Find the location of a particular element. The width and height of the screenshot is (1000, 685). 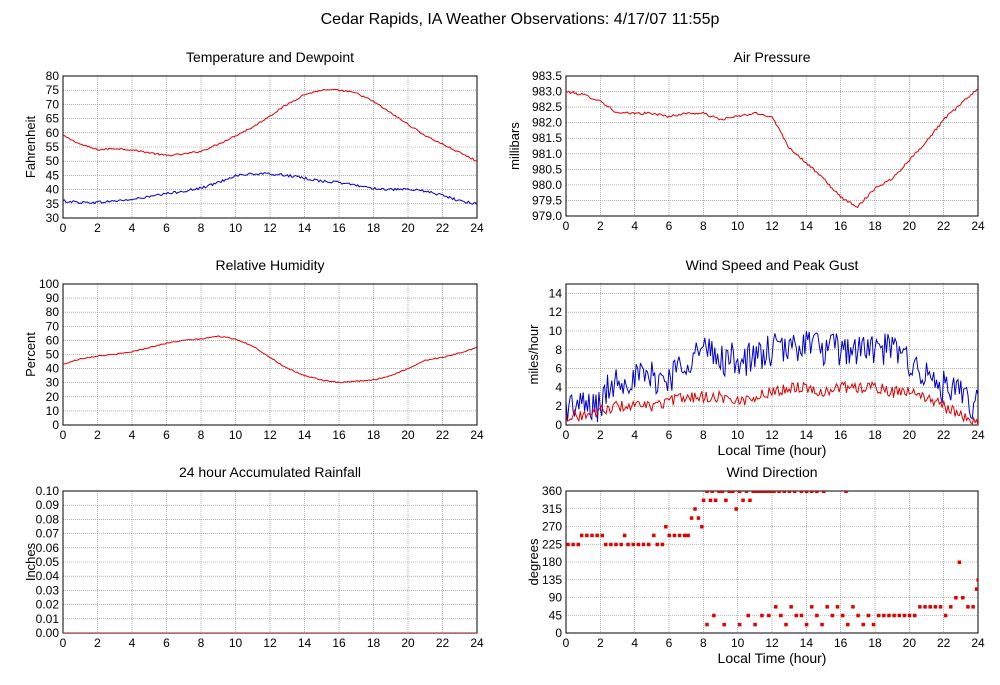

y-axis-label: Percent is located at coordinates (30, 354).